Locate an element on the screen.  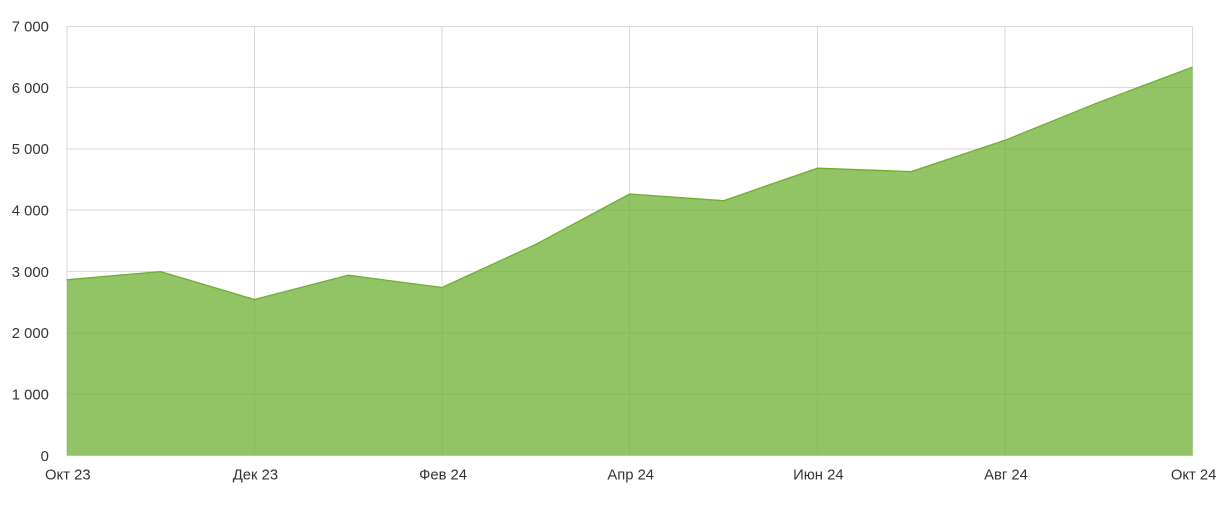
svg-text: Дек 23 is located at coordinates (255, 476).